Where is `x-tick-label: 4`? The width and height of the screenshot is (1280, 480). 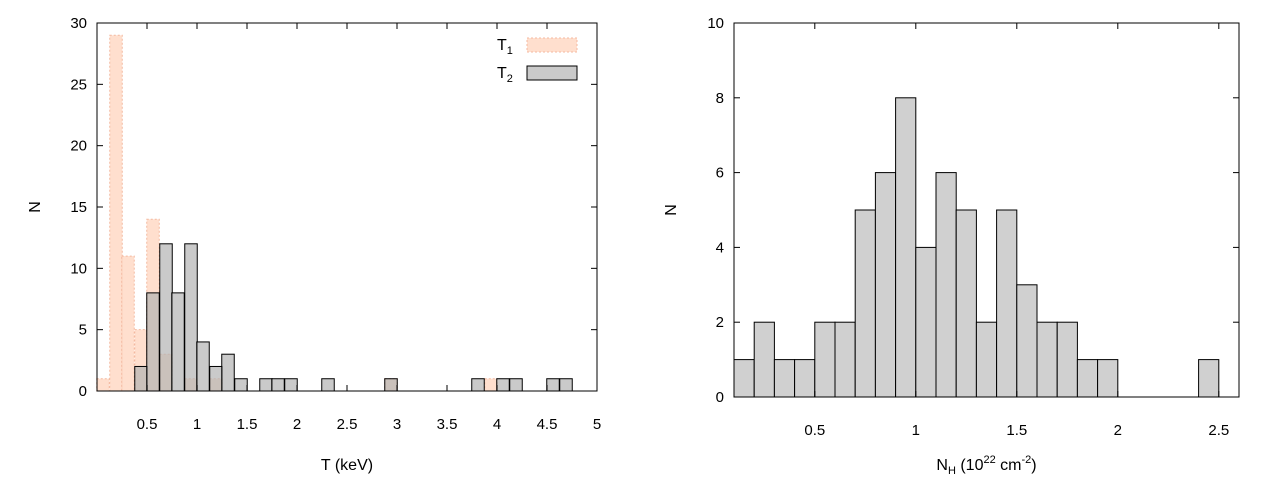
x-tick-label: 4 is located at coordinates (497, 424).